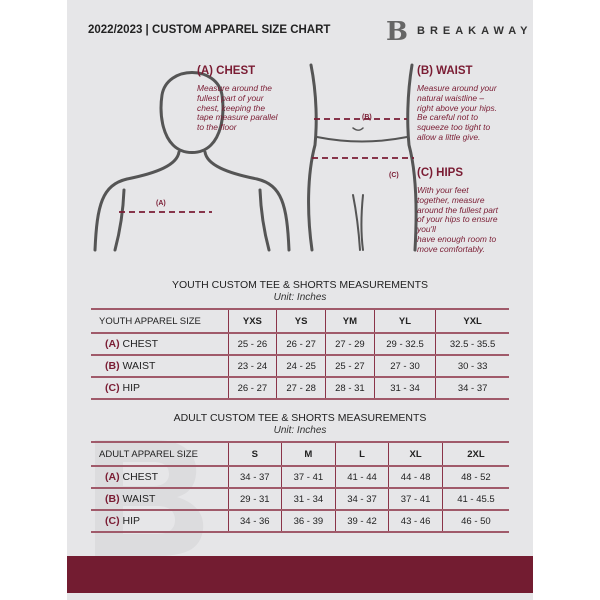  I want to click on measurement-cell: 27 - 28, so click(301, 388).